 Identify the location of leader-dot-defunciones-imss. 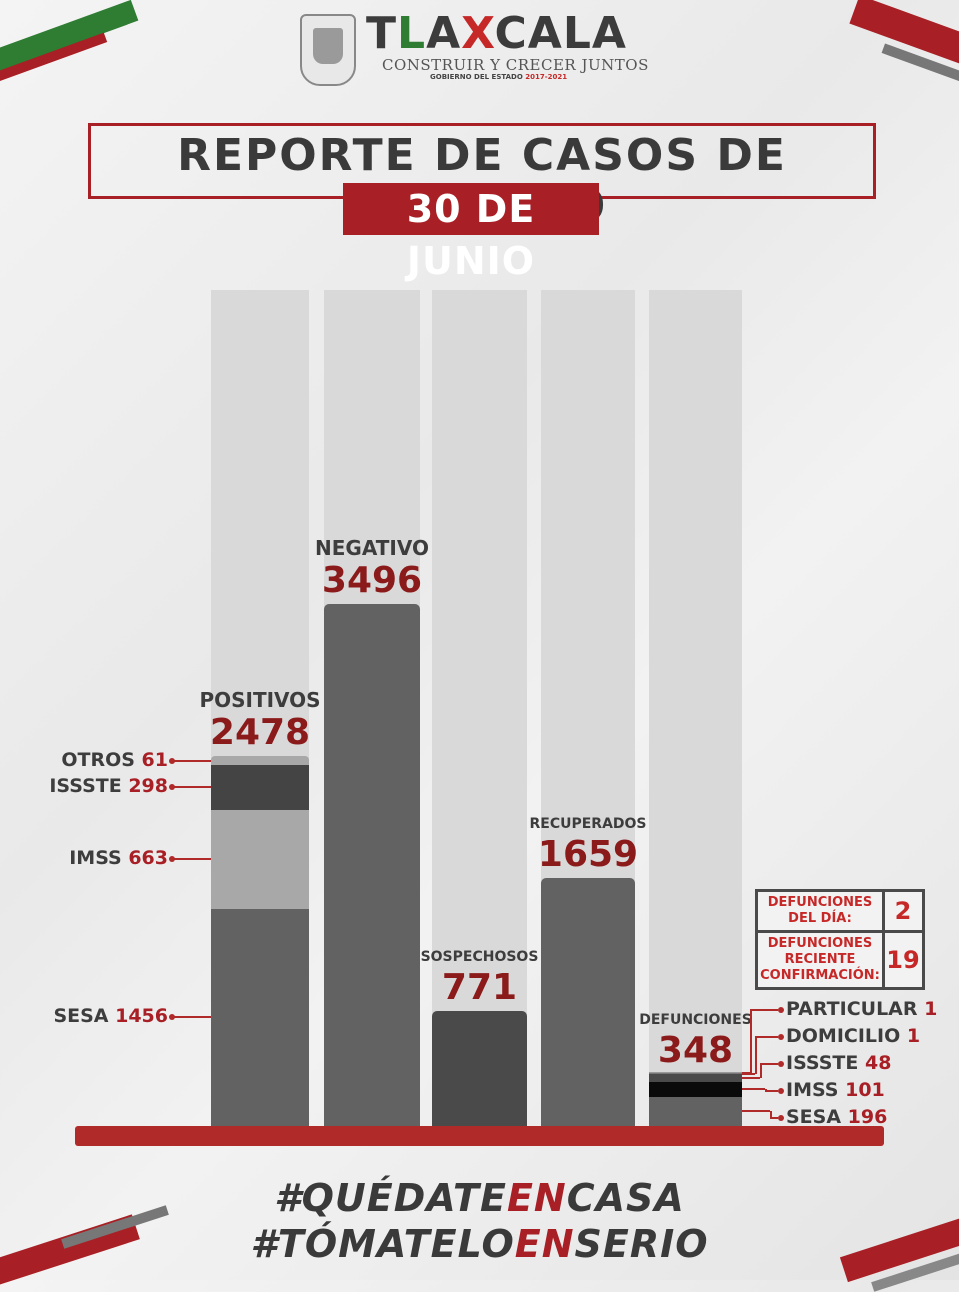
(781, 1091).